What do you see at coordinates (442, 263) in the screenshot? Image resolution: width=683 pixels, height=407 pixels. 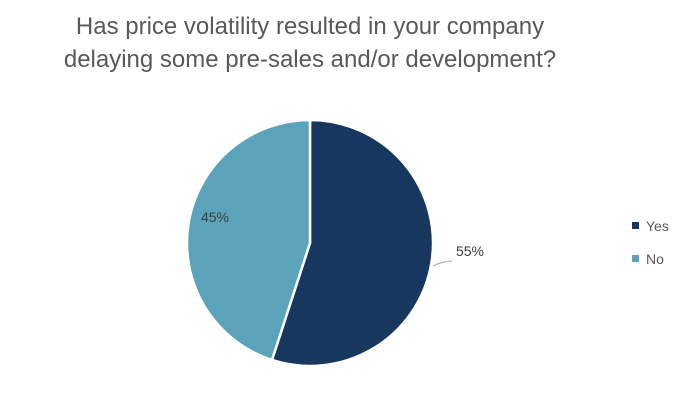 I see `leader-line-yes` at bounding box center [442, 263].